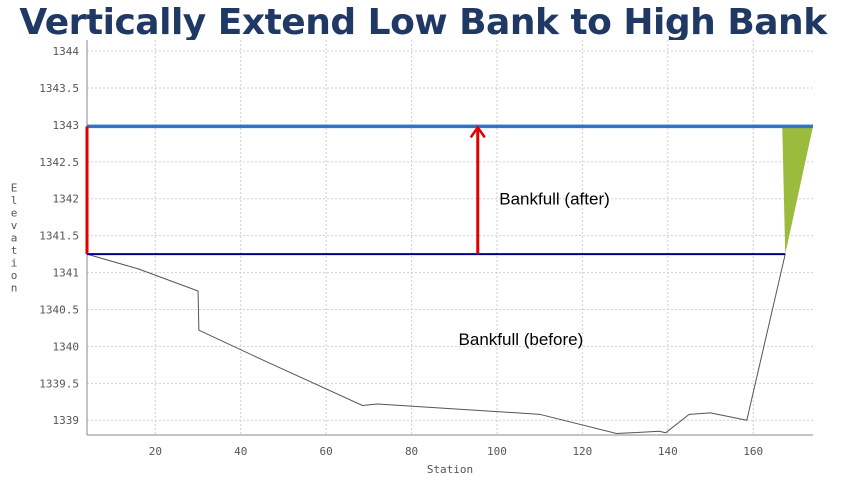 This screenshot has width=846, height=477. Describe the element at coordinates (66, 346) in the screenshot. I see `y-tick-label: 1340` at that location.